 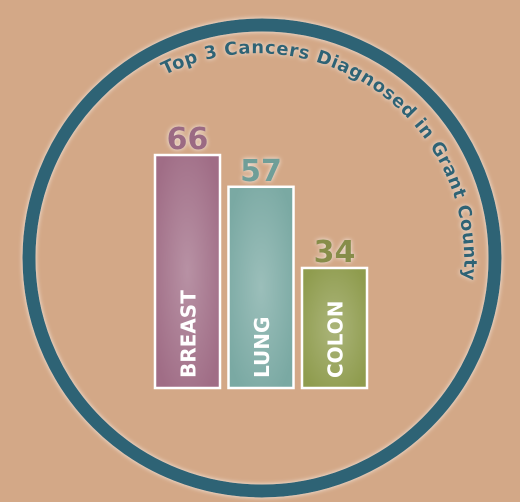 What do you see at coordinates (262, 347) in the screenshot?
I see `category-label: LUNG` at bounding box center [262, 347].